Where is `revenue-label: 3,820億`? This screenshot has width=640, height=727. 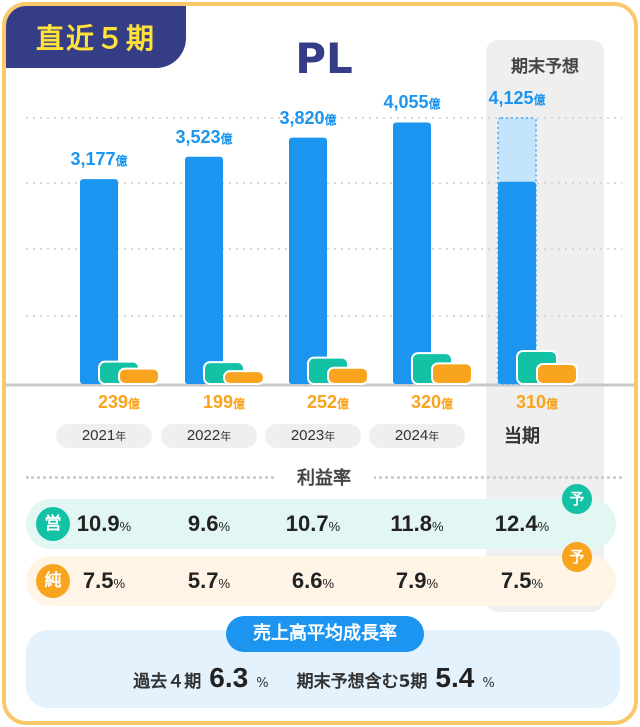 revenue-label: 3,820億 is located at coordinates (307, 118).